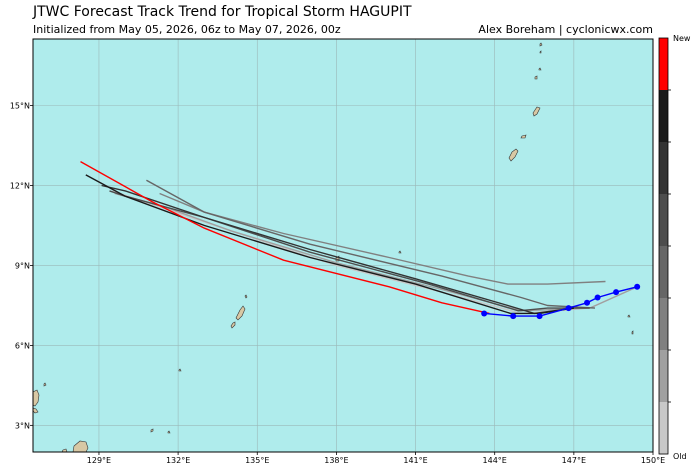  Describe the element at coordinates (240, 313) in the screenshot. I see `land-palau` at that location.